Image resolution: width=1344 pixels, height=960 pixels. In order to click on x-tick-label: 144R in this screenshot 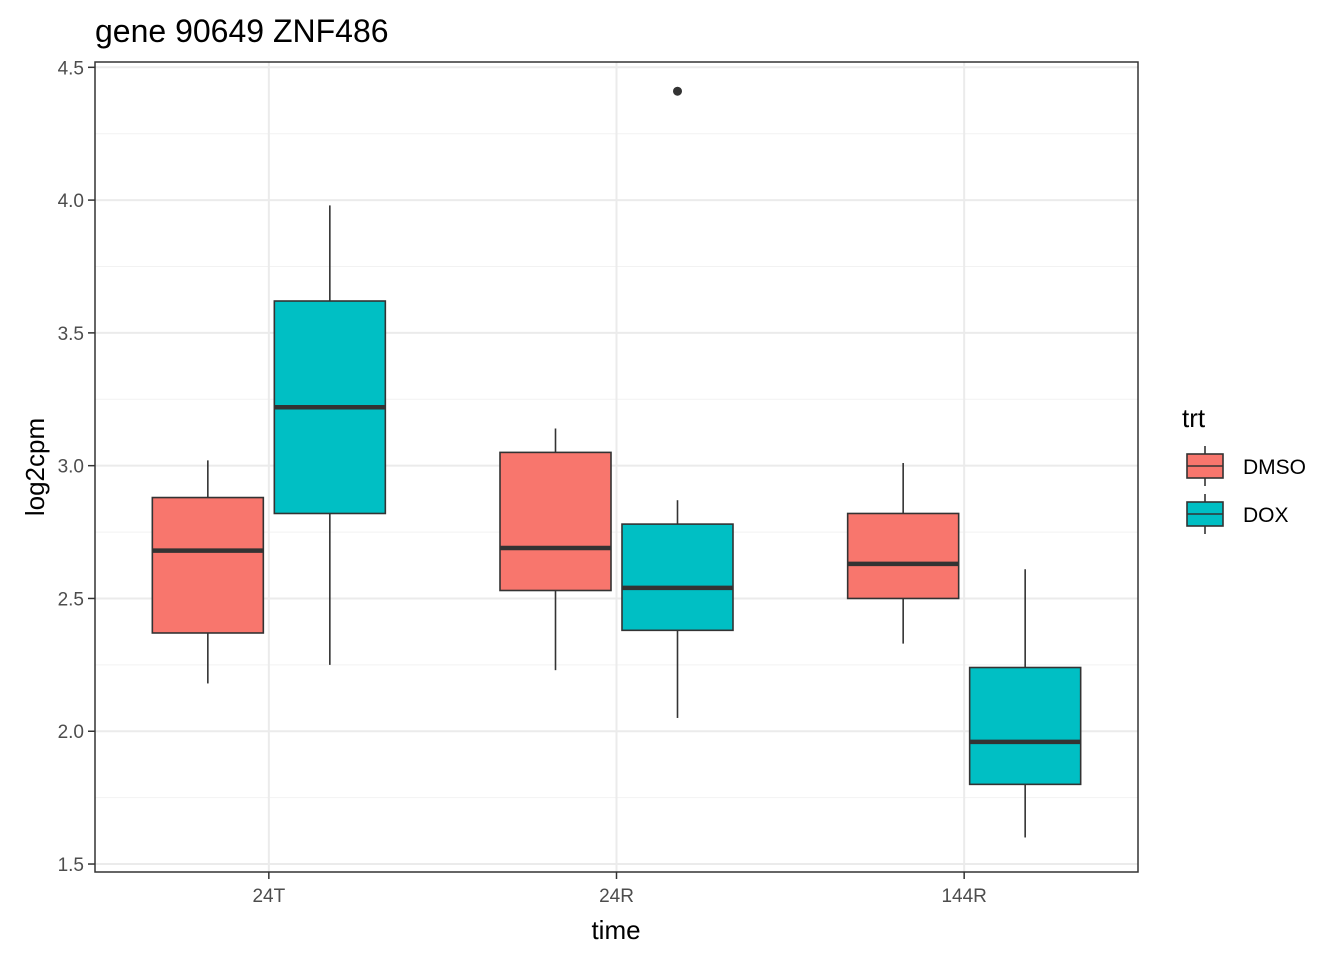, I will do `click(963, 896)`.